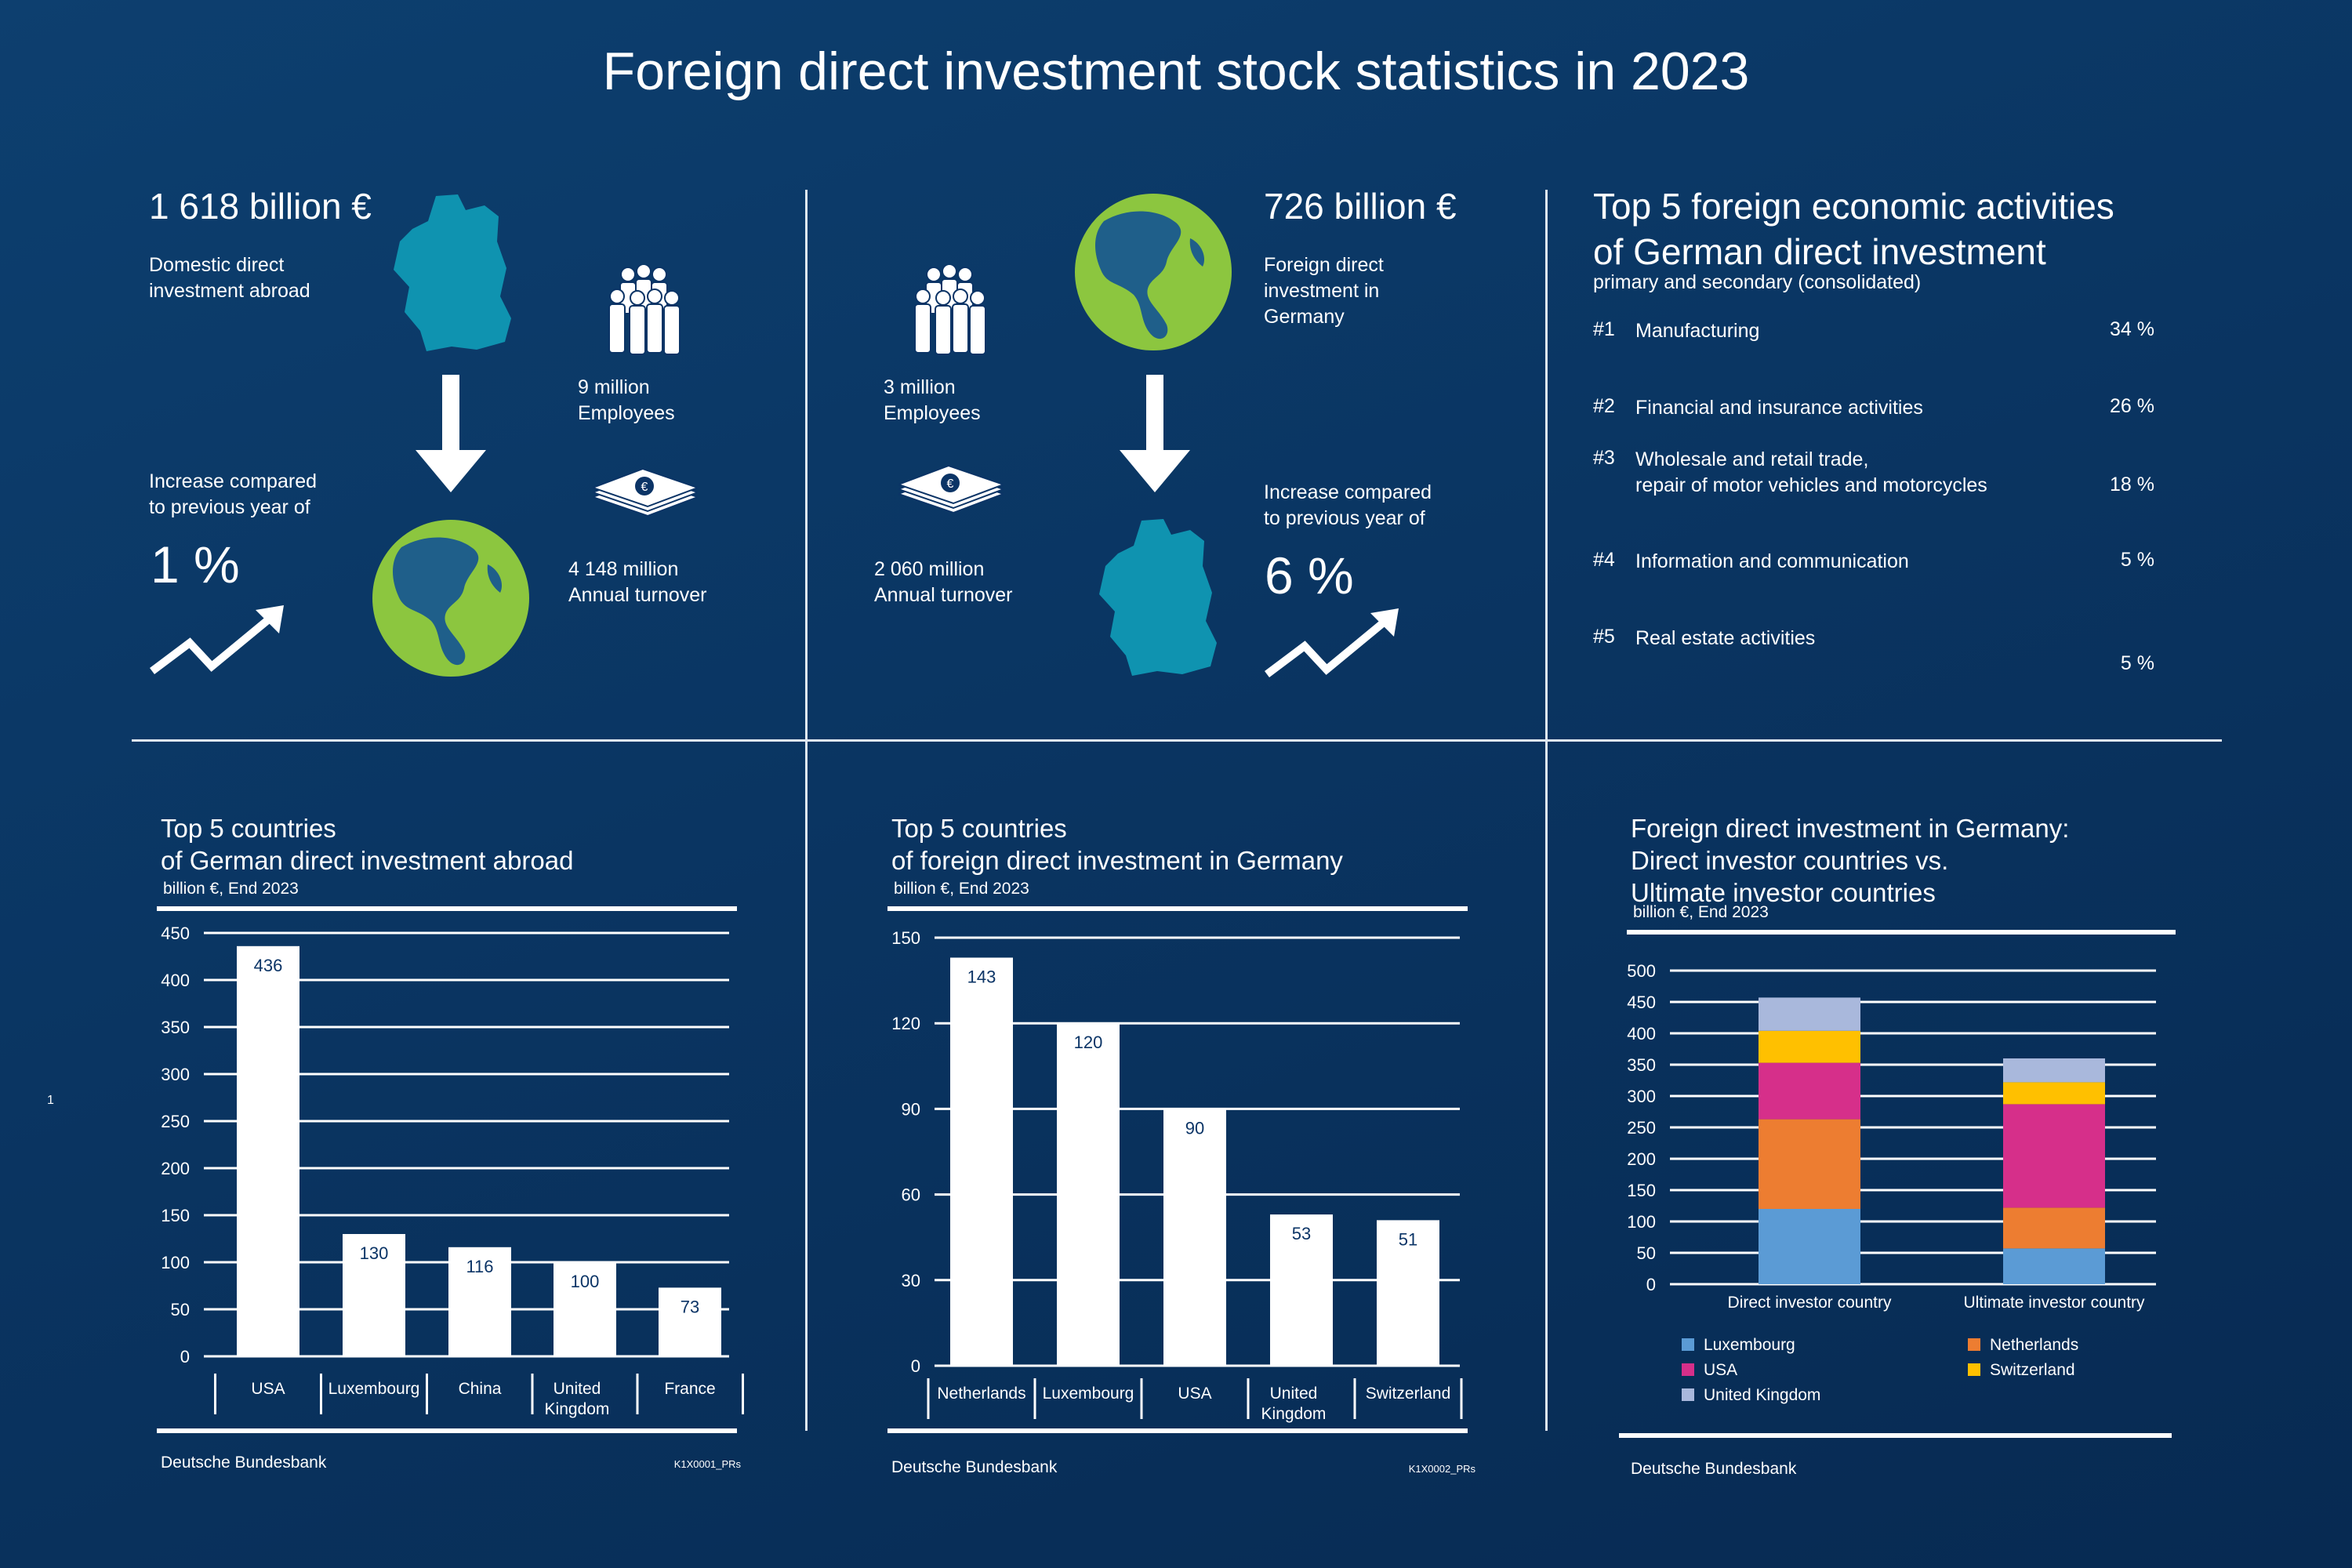 Image resolution: width=2352 pixels, height=1568 pixels. Describe the element at coordinates (1853, 206) in the screenshot. I see `activities-title-line: Top 5 foreign economic activities` at that location.